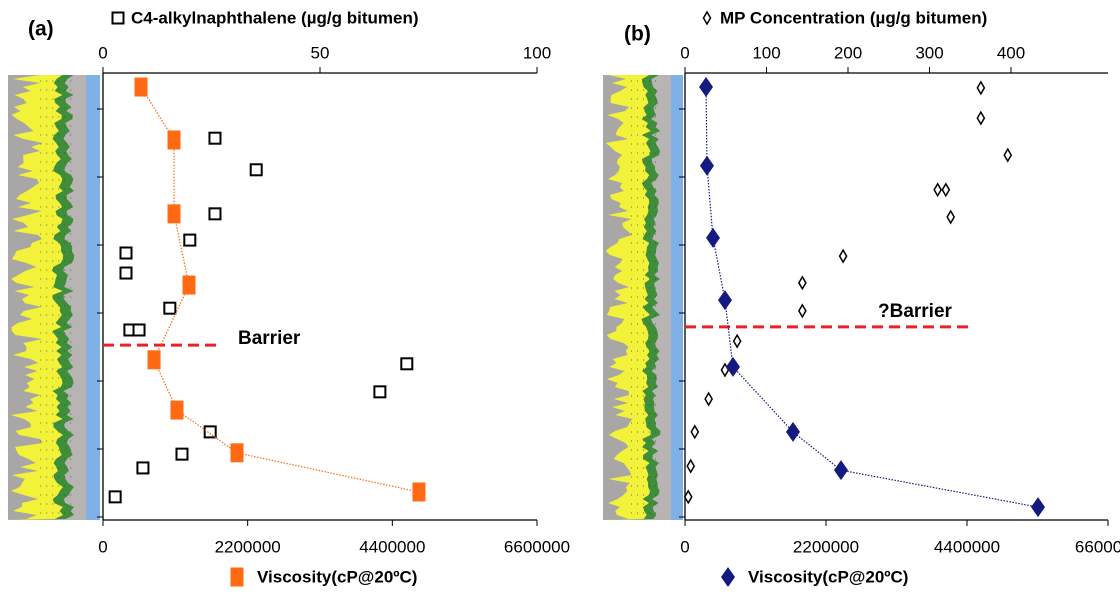 This screenshot has width=1120, height=598. What do you see at coordinates (275, 17) in the screenshot?
I see `legend-label: C4-alkylnaphthalene (µg/g bitumen)` at bounding box center [275, 17].